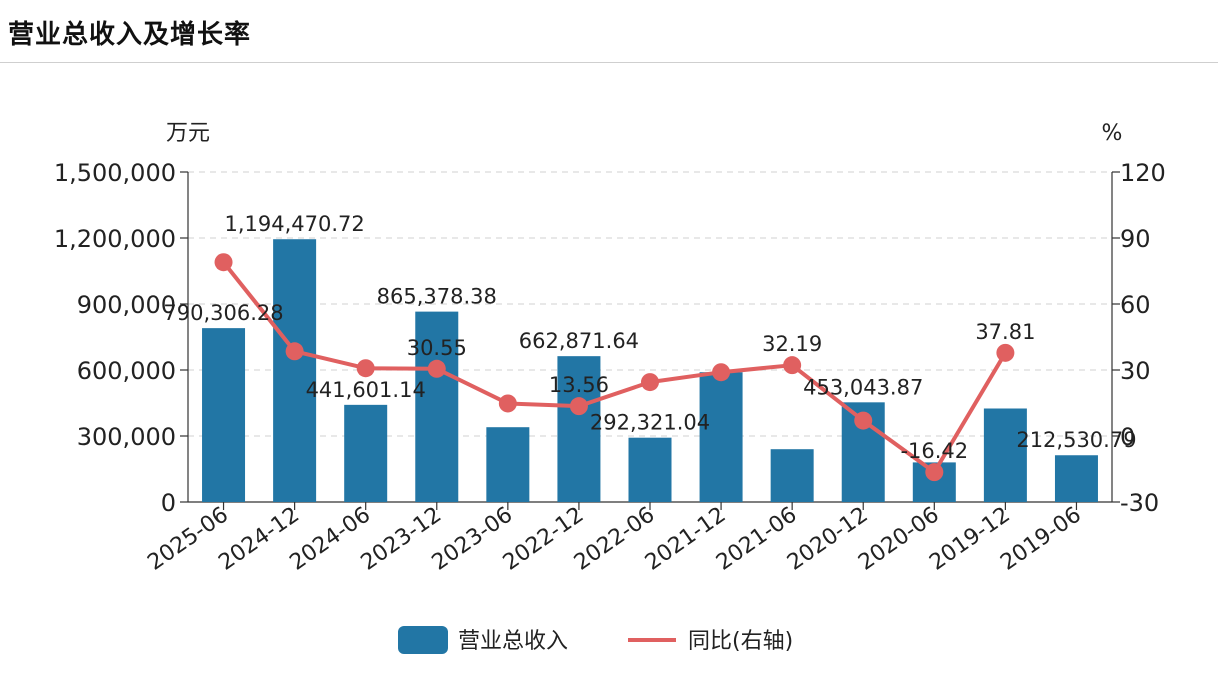 The height and width of the screenshot is (698, 1218). I want to click on bar-data-label: 662,871.64, so click(579, 341).